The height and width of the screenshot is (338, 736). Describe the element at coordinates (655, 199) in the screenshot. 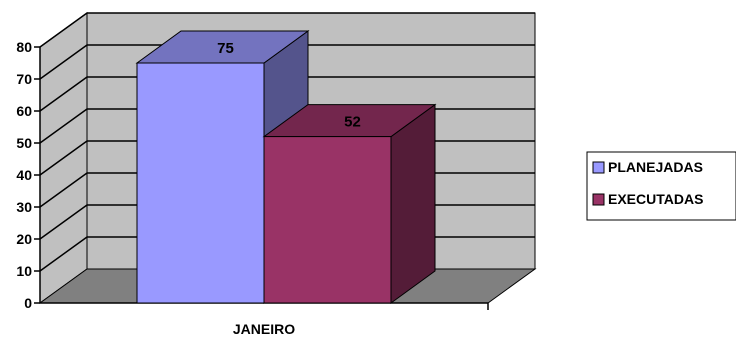

I see `legend-label: EXECUTADAS` at that location.